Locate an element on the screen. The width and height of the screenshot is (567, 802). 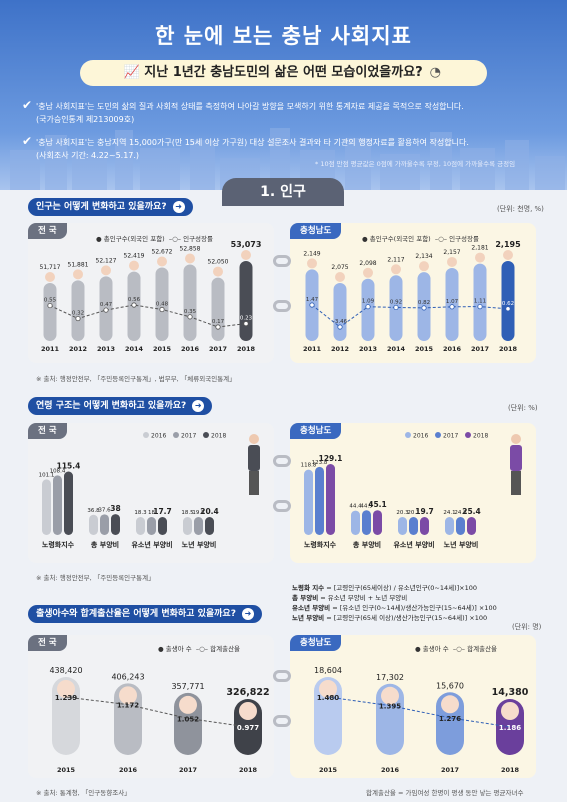
pop-label: 53,073 is located at coordinates (246, 244).